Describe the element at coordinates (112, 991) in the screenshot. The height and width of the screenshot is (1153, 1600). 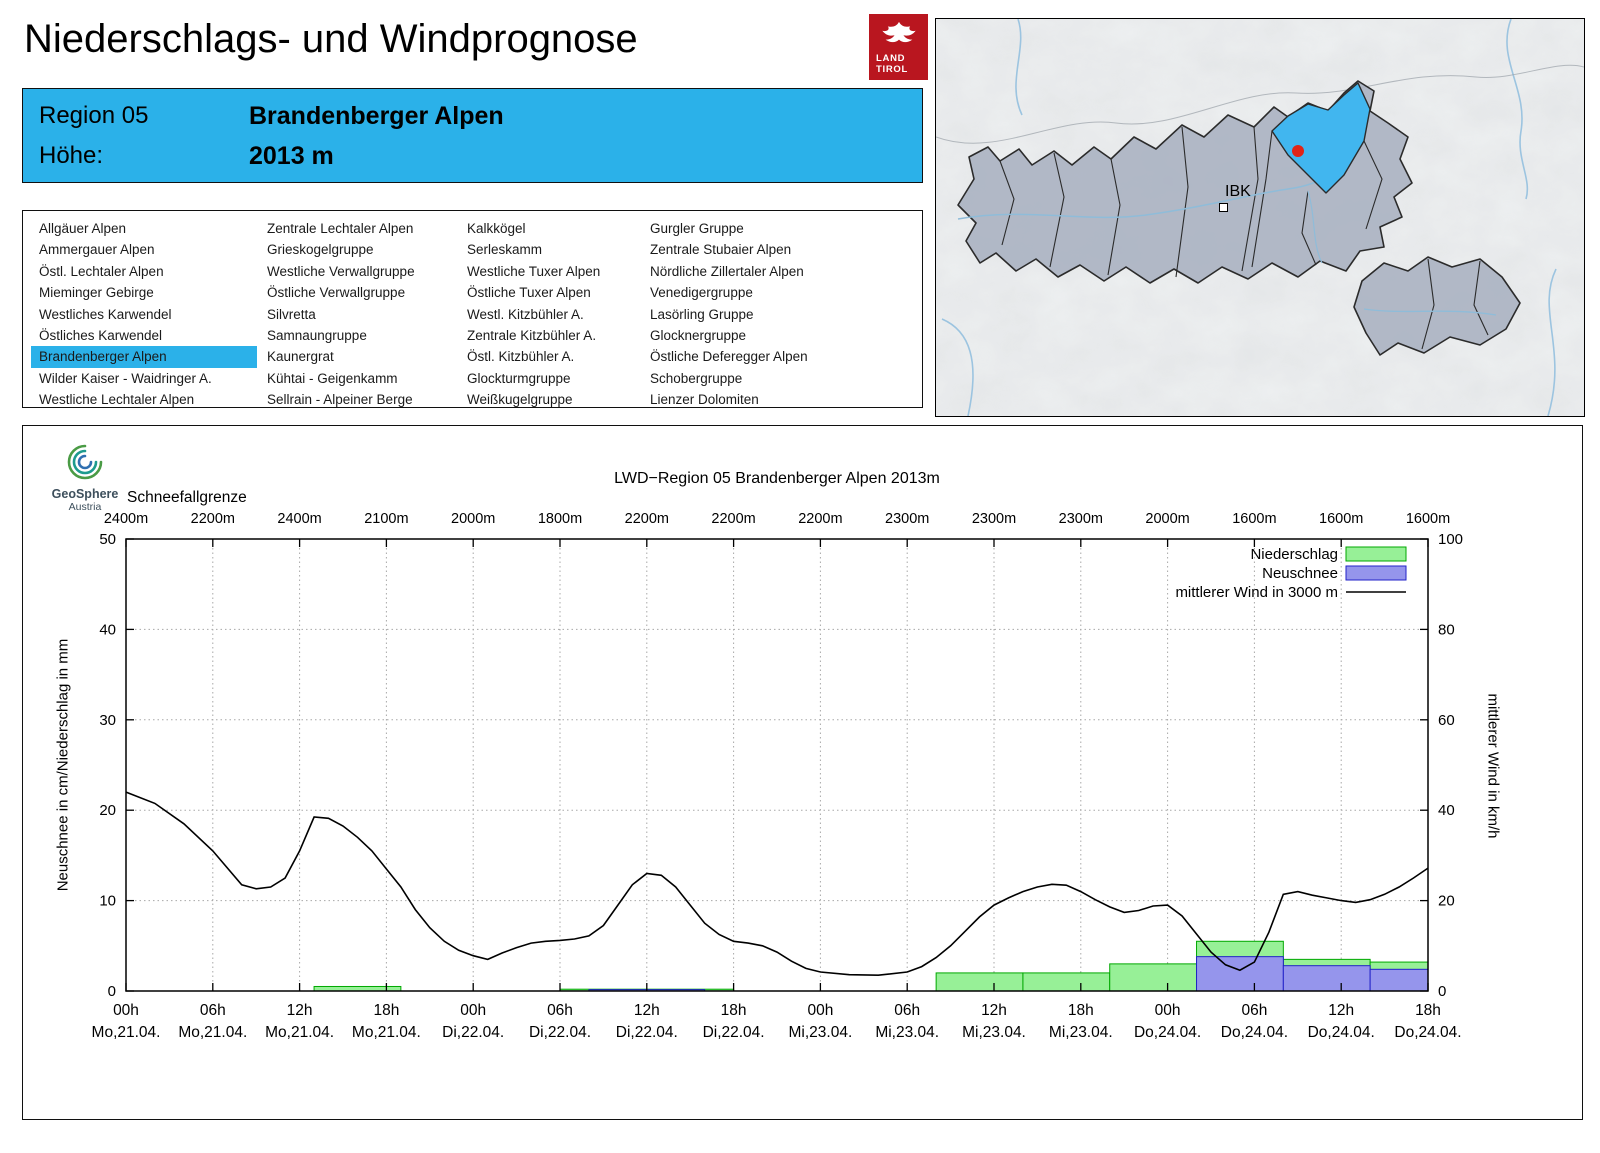
I see `left-tick-label: 0` at that location.